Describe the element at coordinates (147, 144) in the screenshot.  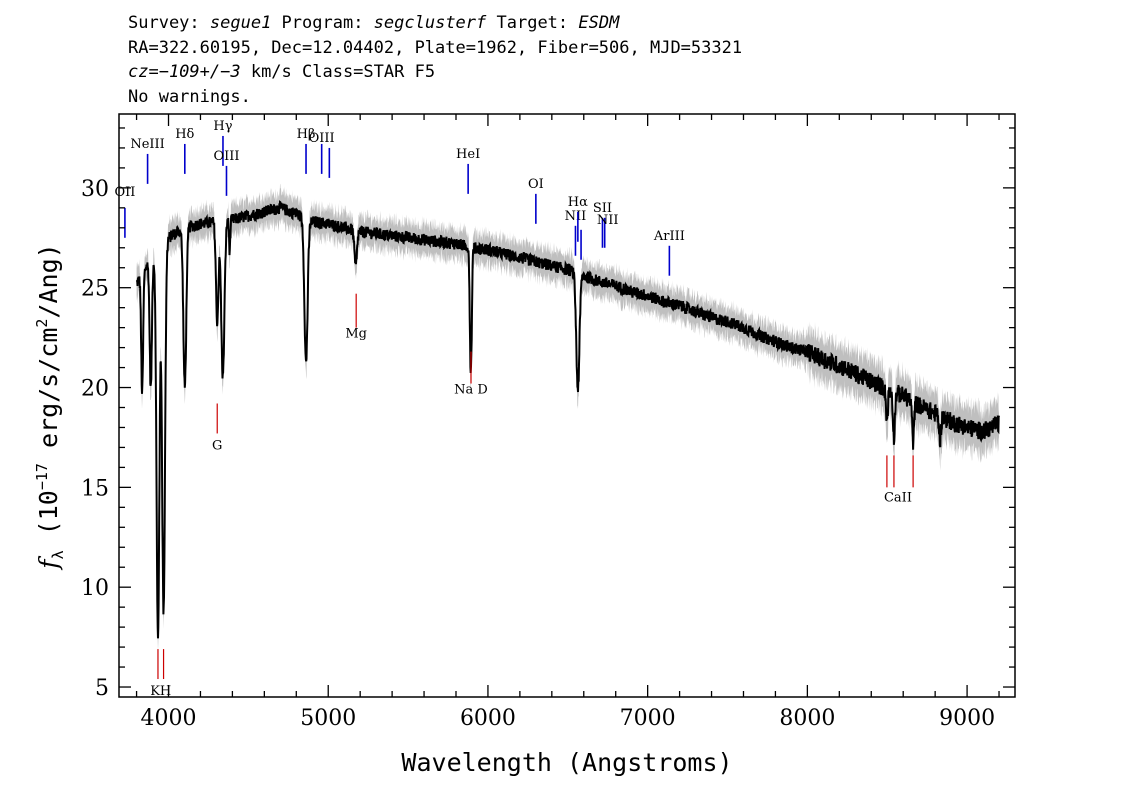
I see `emission-line-label: NeIII` at that location.